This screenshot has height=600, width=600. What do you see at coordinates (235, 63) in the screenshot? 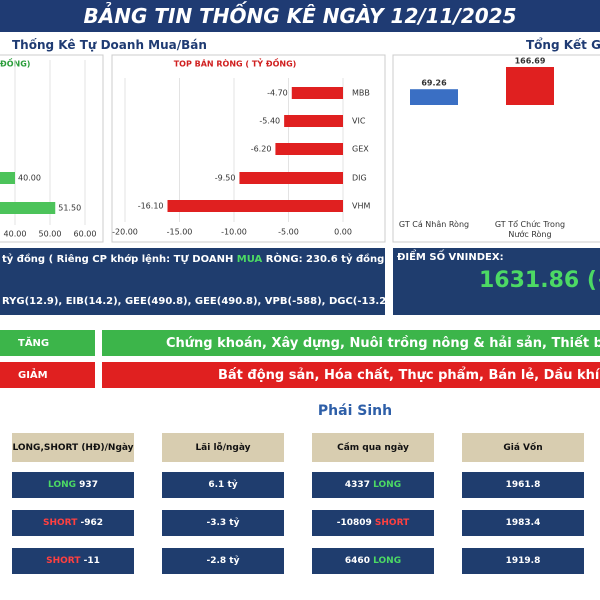
I see `chart-title: TOP BÁN RÒNG ( TỶ ĐỒNG)` at bounding box center [235, 63].